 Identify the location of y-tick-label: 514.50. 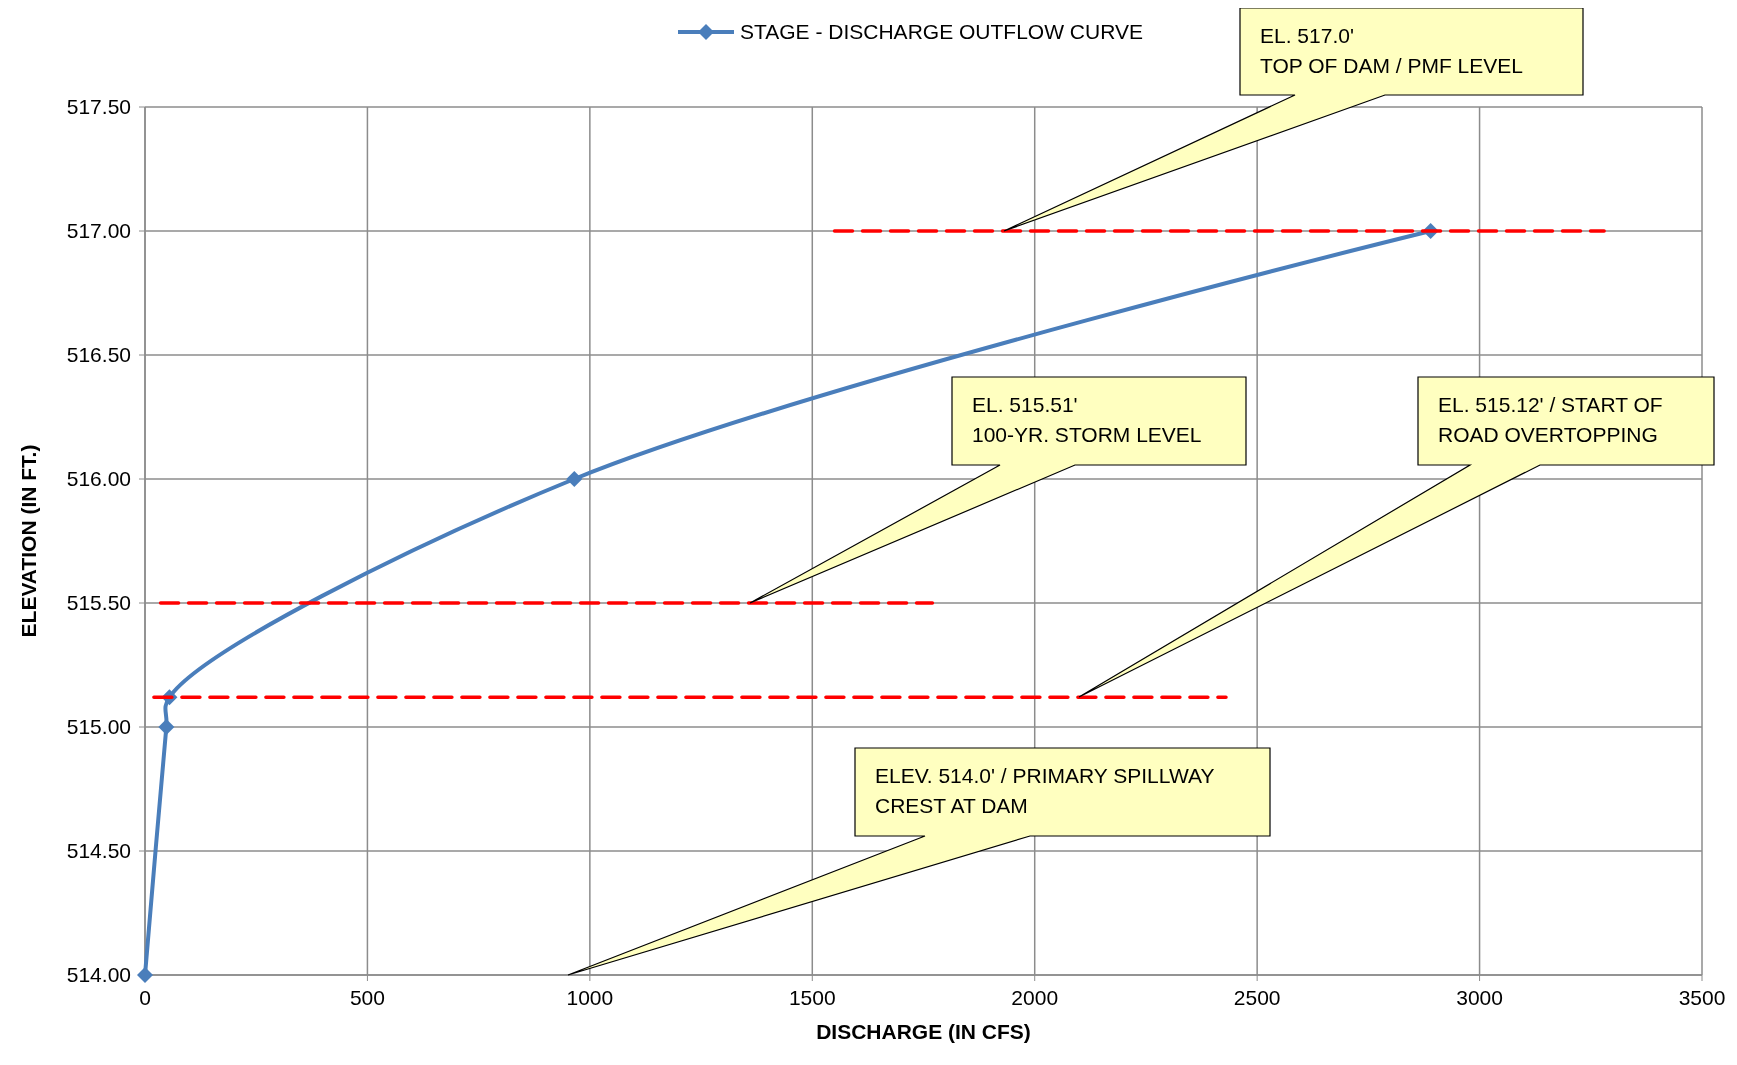
(98, 850).